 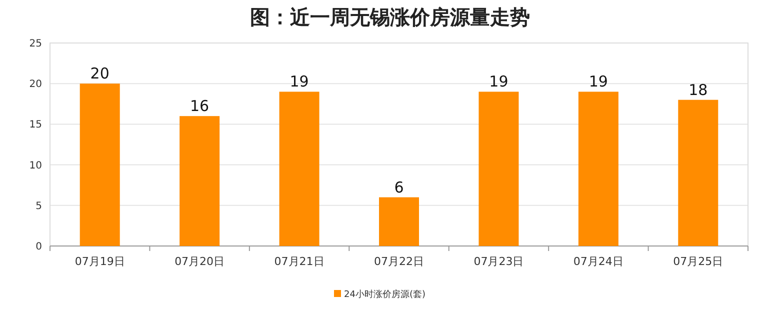 I want to click on x-tick-label: 07月22日, so click(x=399, y=261).